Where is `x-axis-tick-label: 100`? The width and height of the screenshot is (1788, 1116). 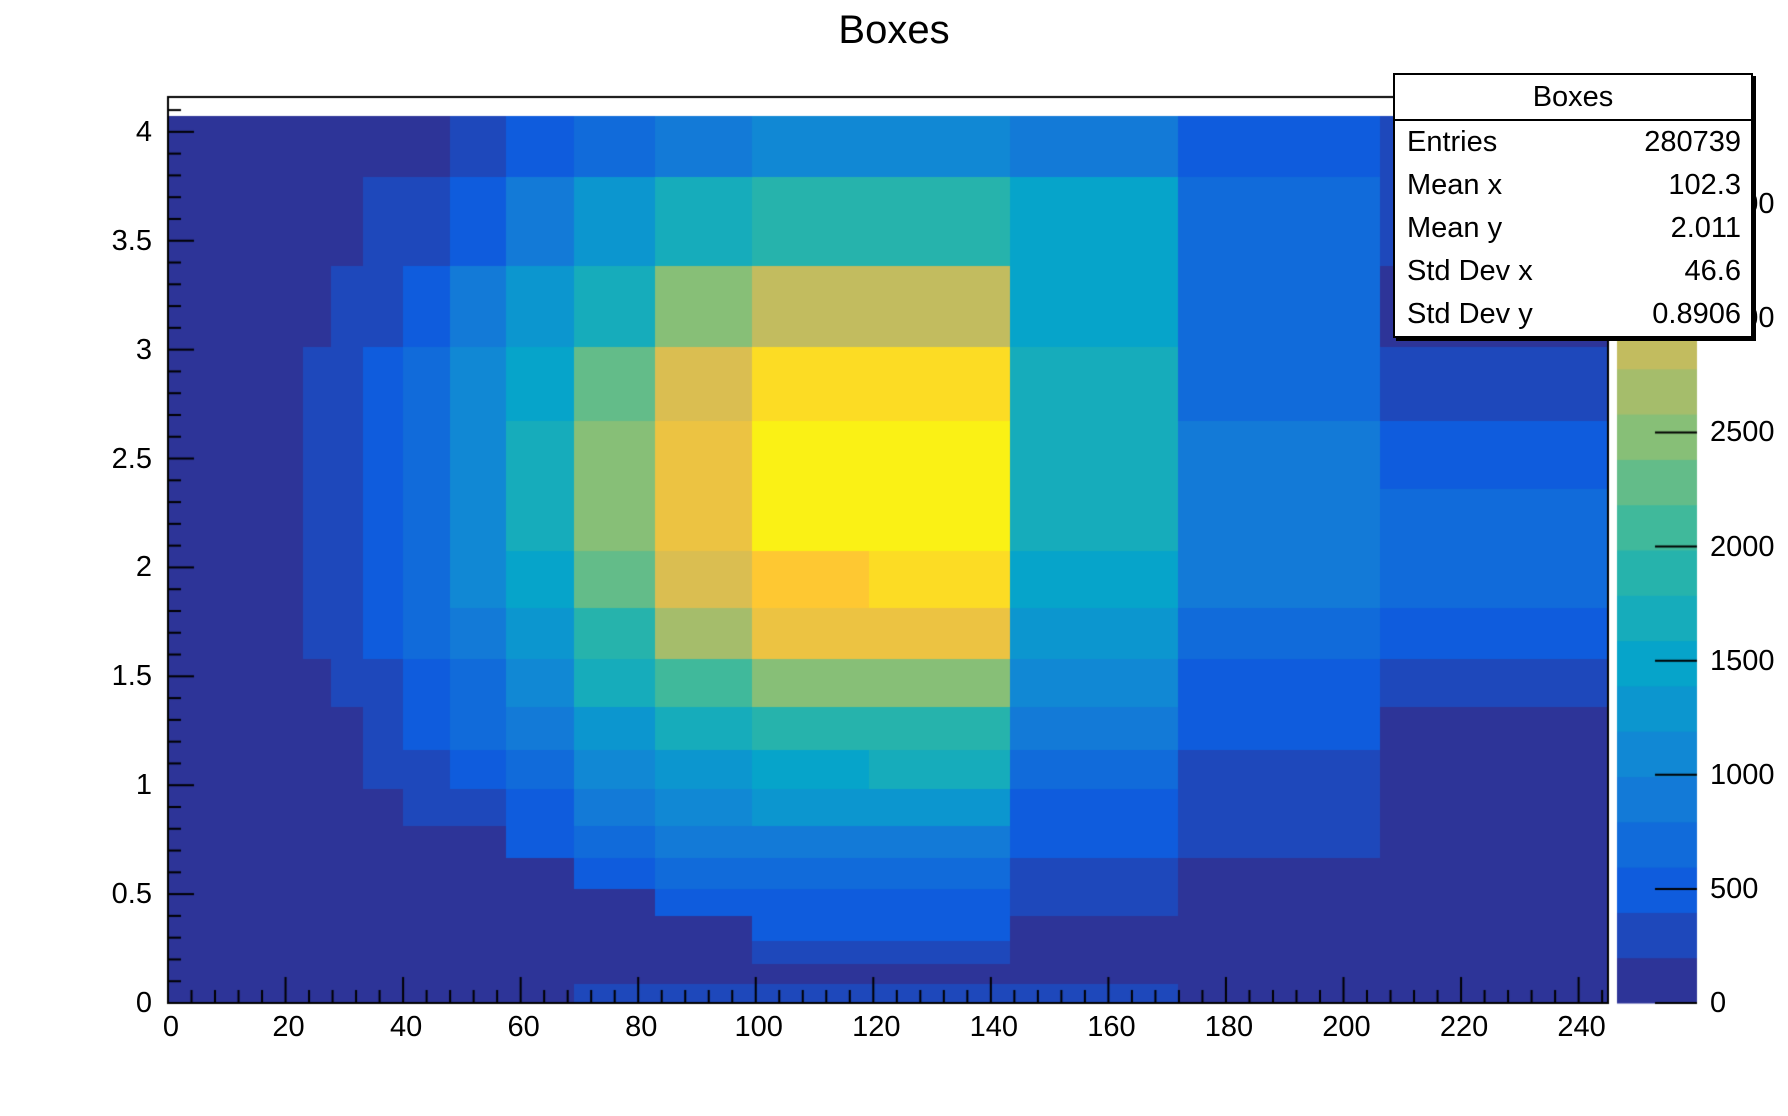 x-axis-tick-label: 100 is located at coordinates (758, 1027).